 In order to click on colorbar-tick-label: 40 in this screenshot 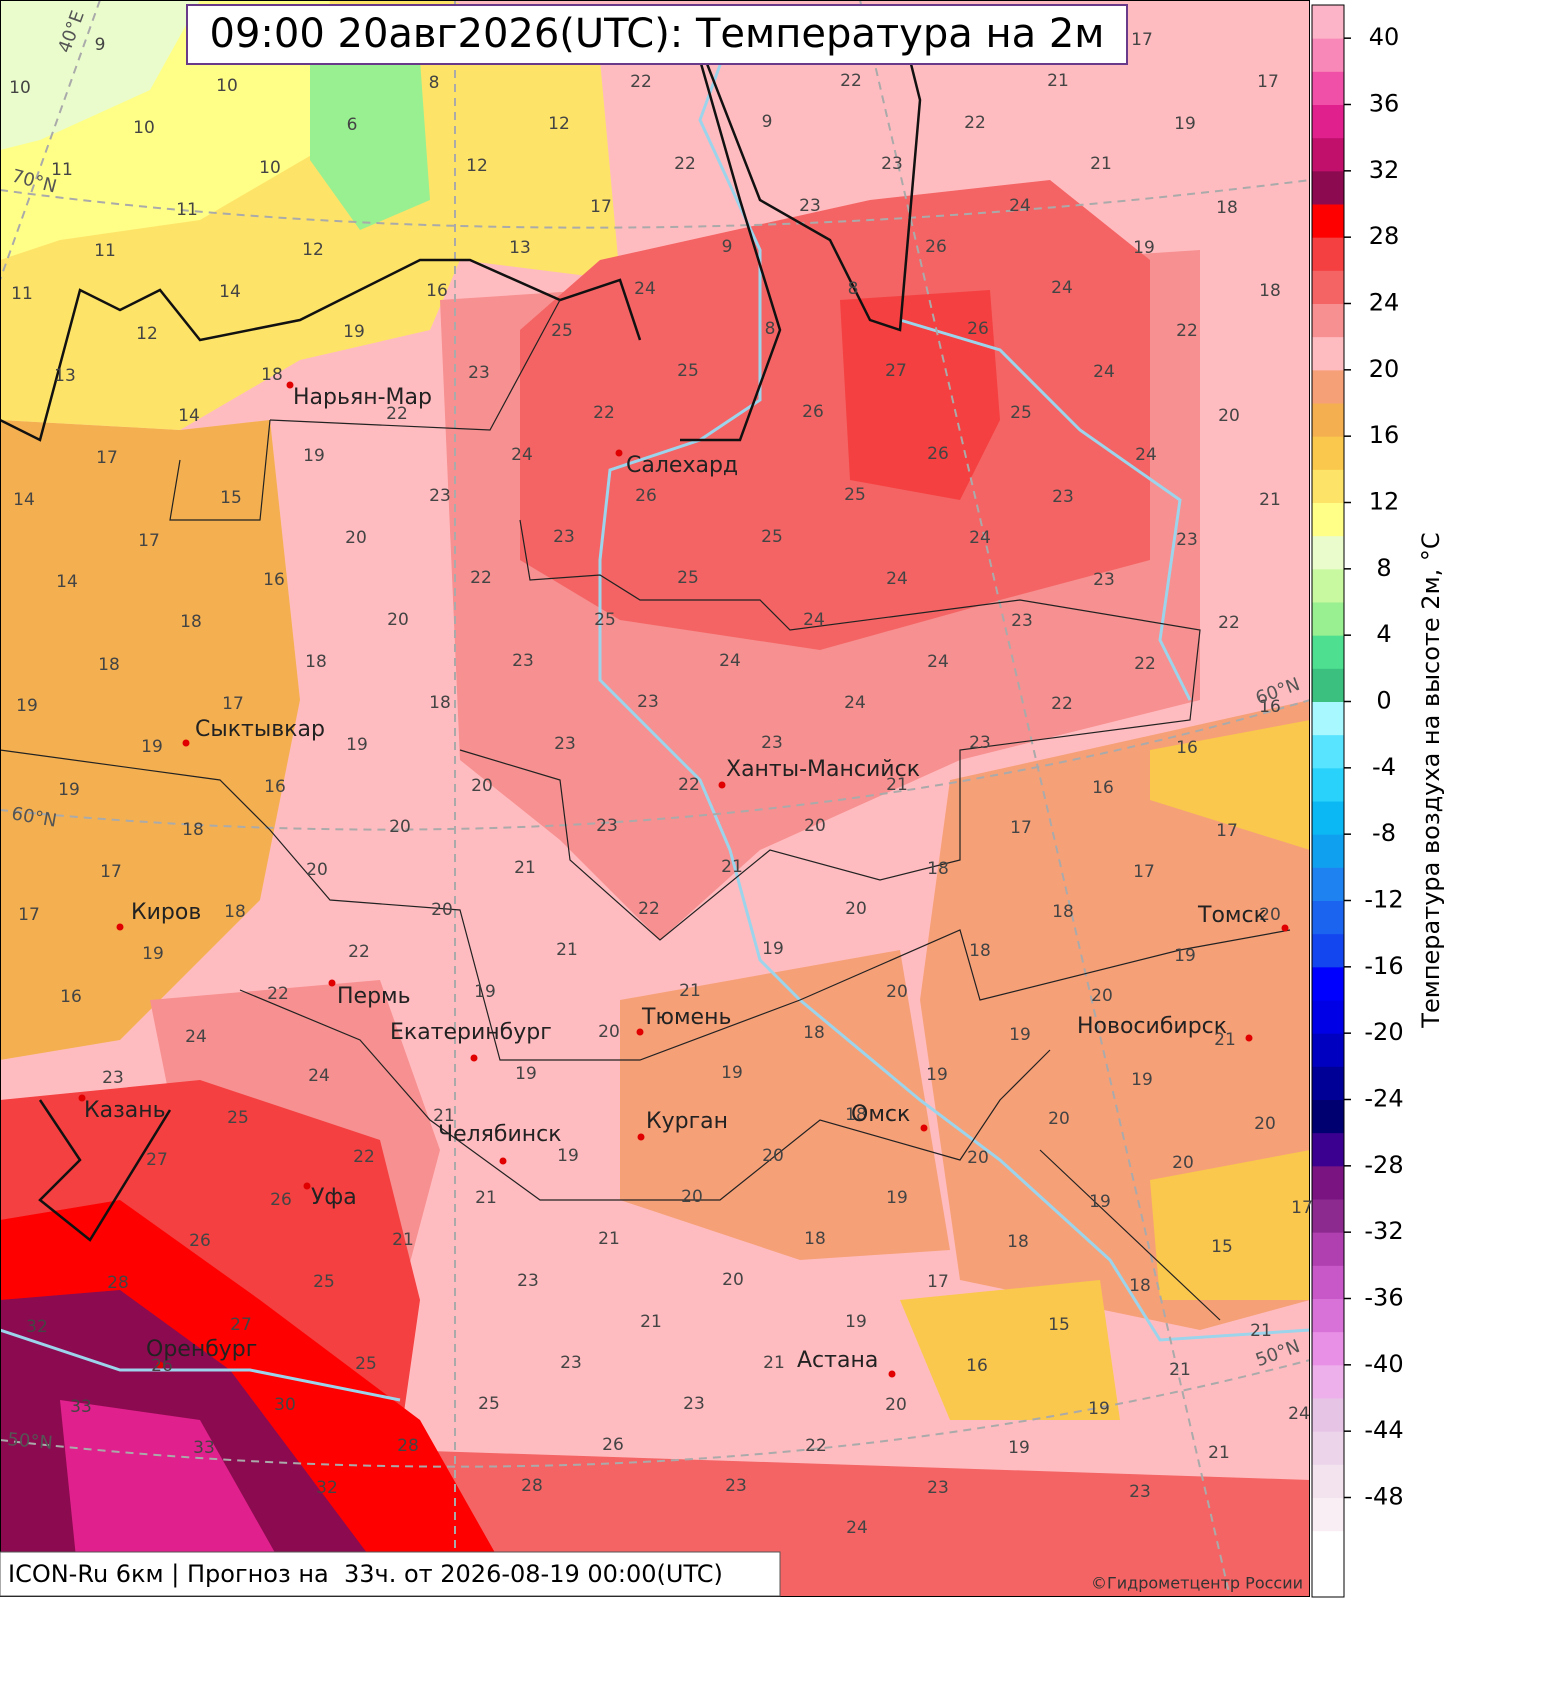, I will do `click(1384, 37)`.